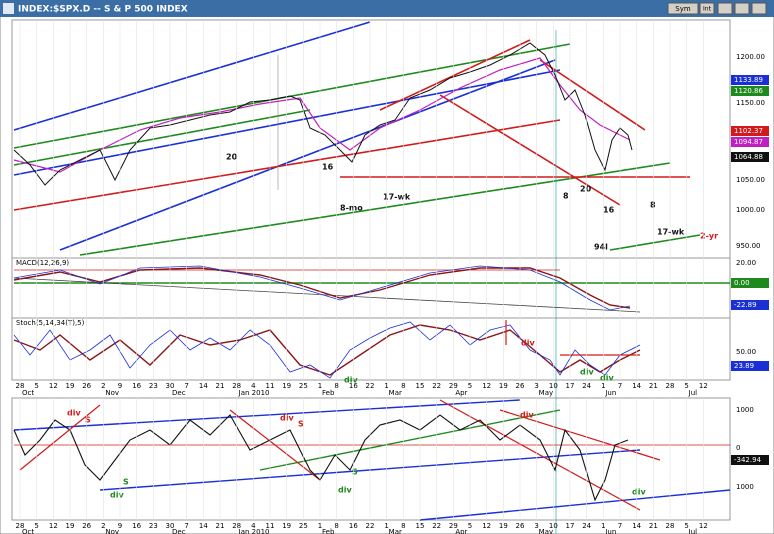  What do you see at coordinates (387, 8) in the screenshot?
I see `title-bar` at bounding box center [387, 8].